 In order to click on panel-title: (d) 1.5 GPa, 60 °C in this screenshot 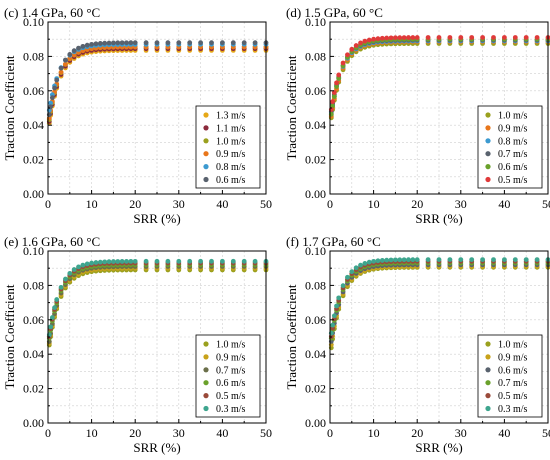, I will do `click(334, 12)`.